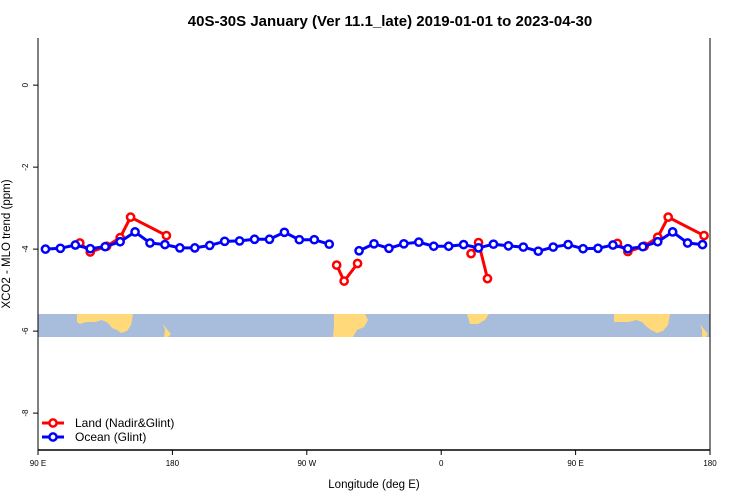  I want to click on ocean-band, so click(374, 325).